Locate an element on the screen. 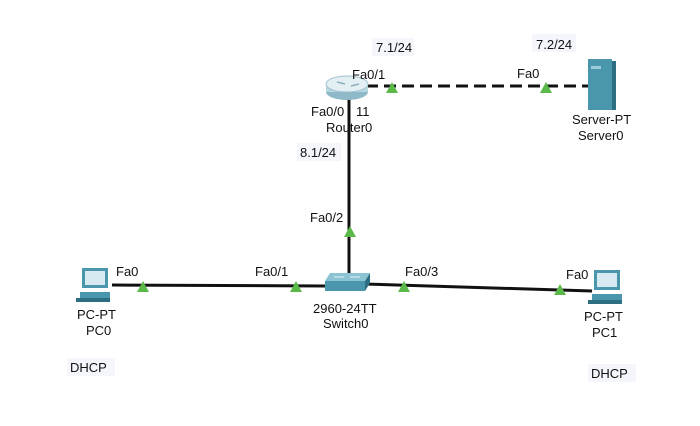 This screenshot has width=700, height=426. server-icon is located at coordinates (602, 84).